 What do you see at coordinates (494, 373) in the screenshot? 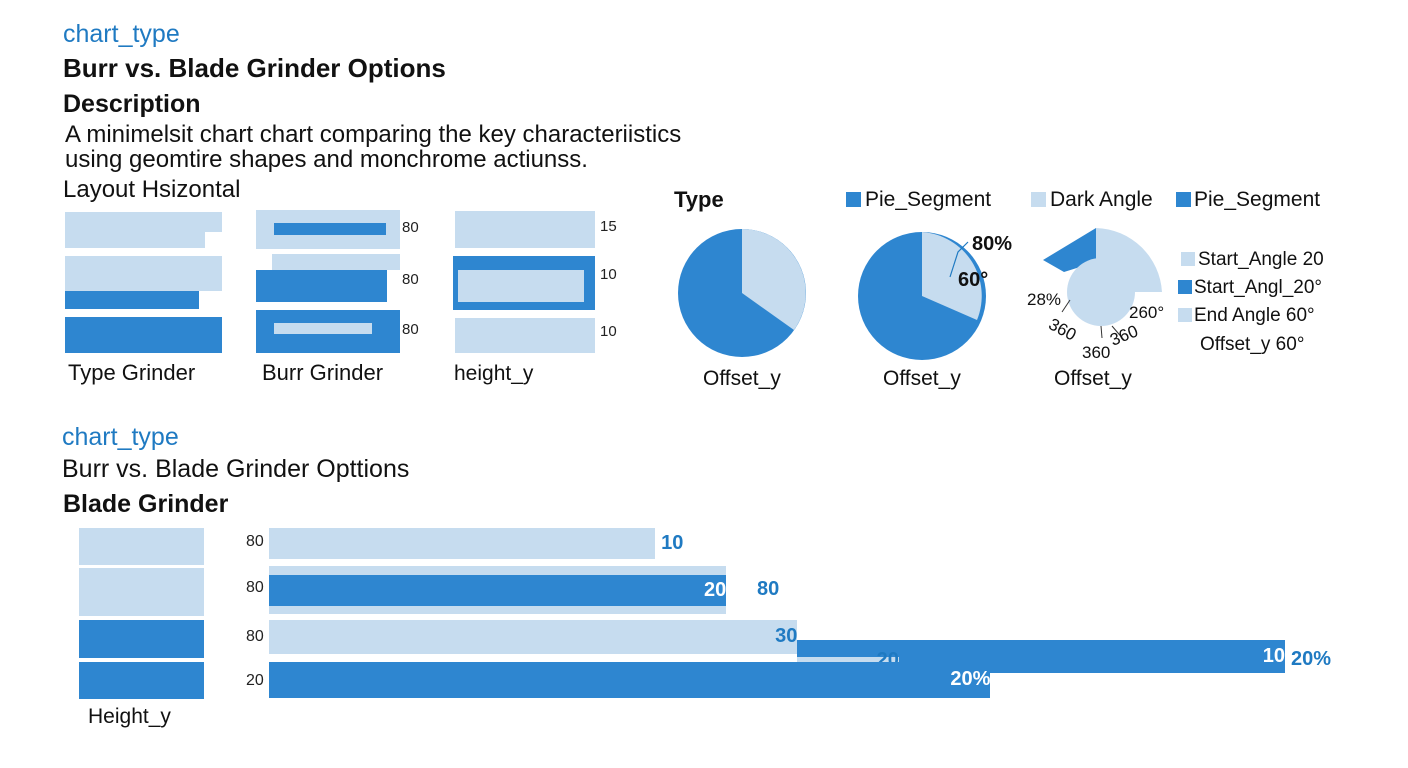
I see `small-multiple-label: height_y` at bounding box center [494, 373].